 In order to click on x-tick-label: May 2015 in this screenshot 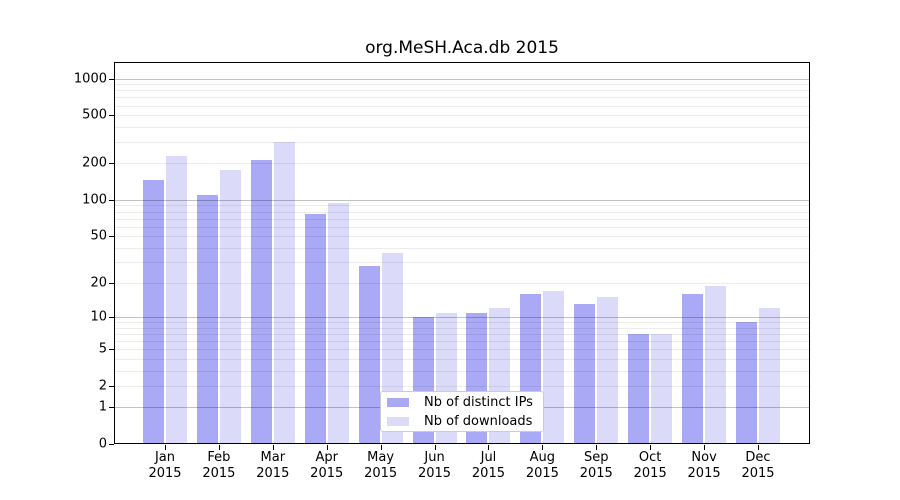, I will do `click(381, 466)`.